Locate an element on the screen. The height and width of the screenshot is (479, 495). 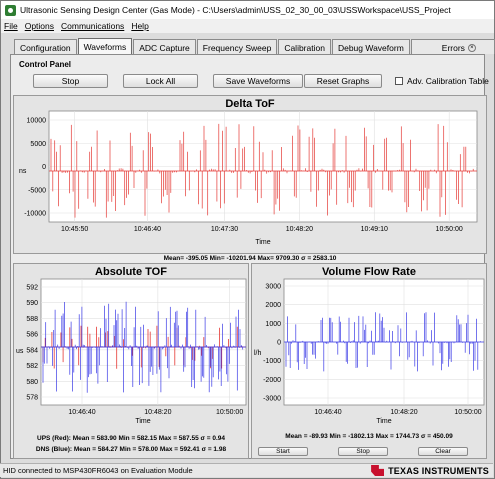
menu-options: Options is located at coordinates (39, 26).